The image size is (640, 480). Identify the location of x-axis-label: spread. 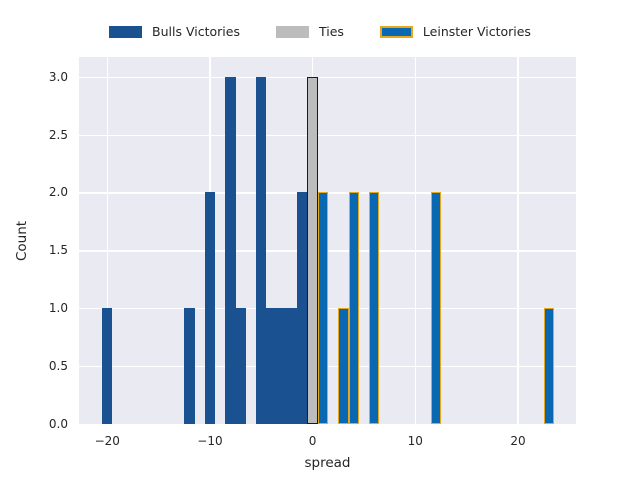
(327, 463).